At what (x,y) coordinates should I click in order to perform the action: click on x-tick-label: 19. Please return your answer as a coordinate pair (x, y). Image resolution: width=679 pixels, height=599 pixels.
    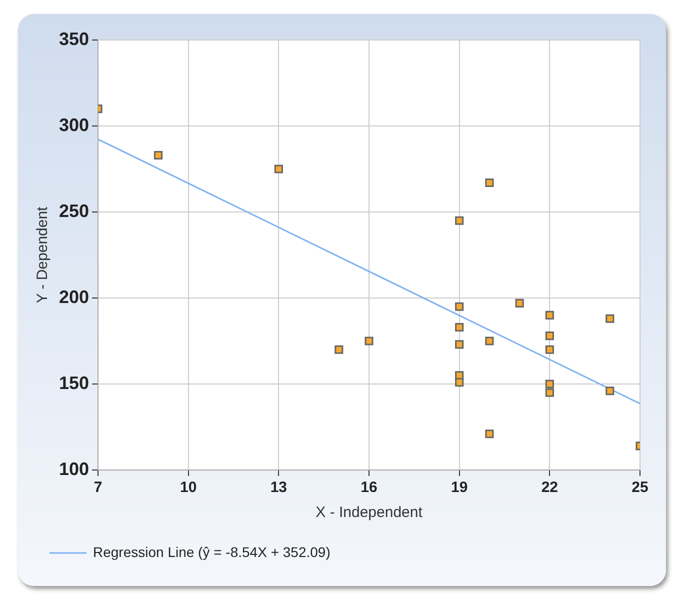
    Looking at the image, I should click on (459, 487).